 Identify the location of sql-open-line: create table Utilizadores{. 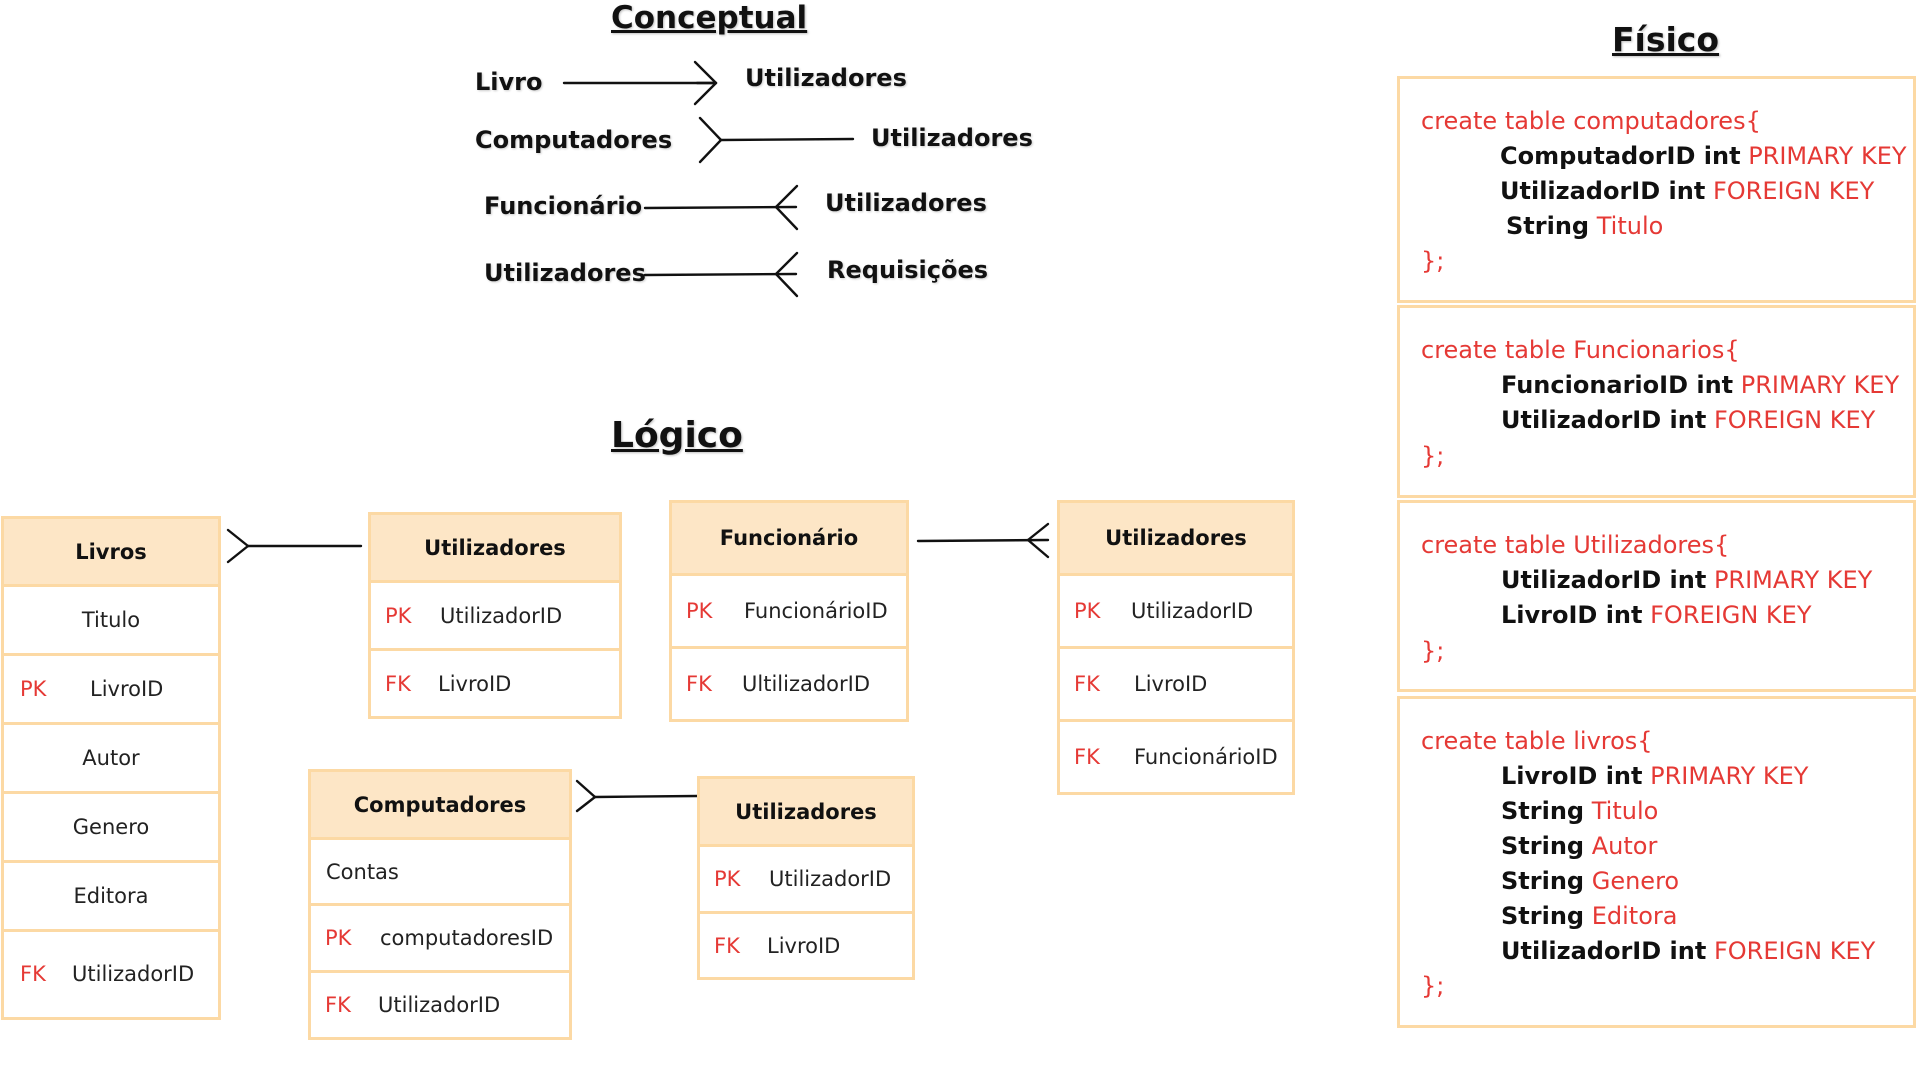
(1575, 545).